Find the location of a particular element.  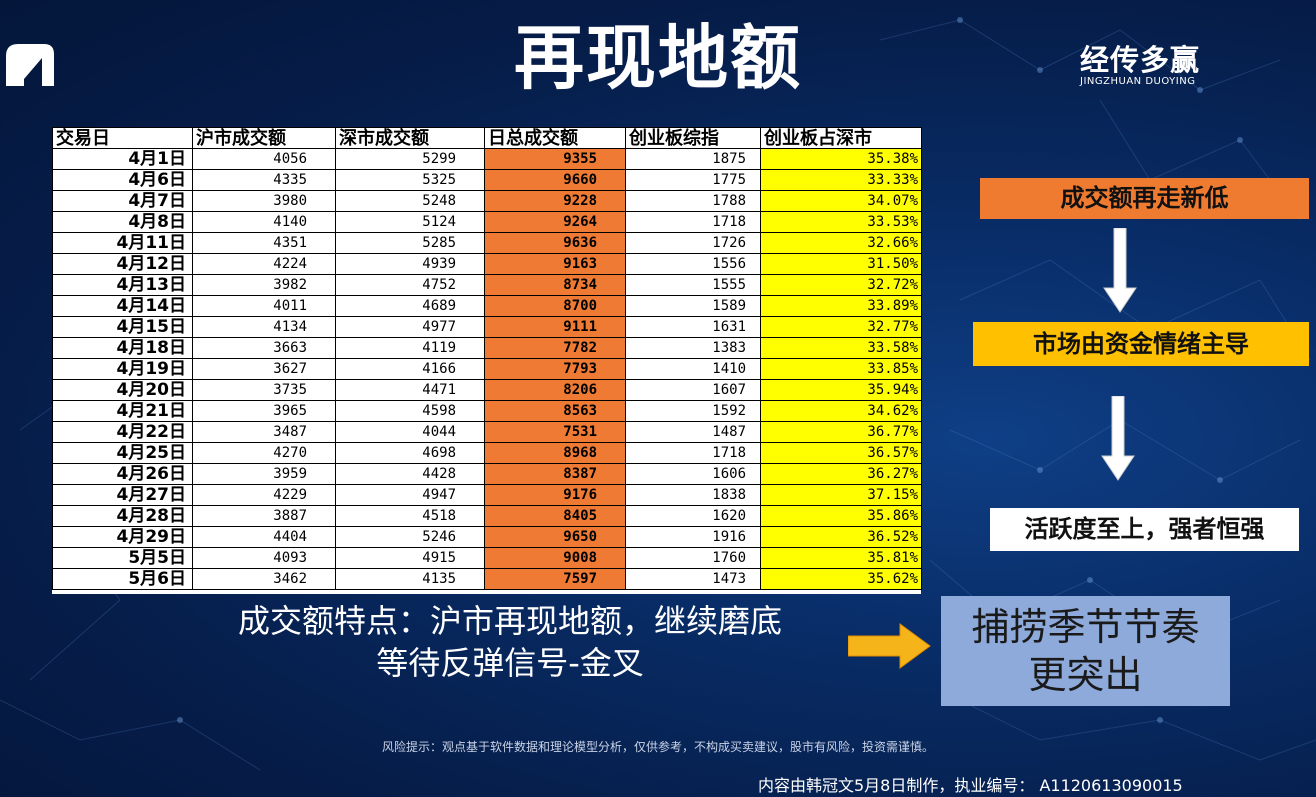

cell-gem-index: 1916 is located at coordinates (693, 537).